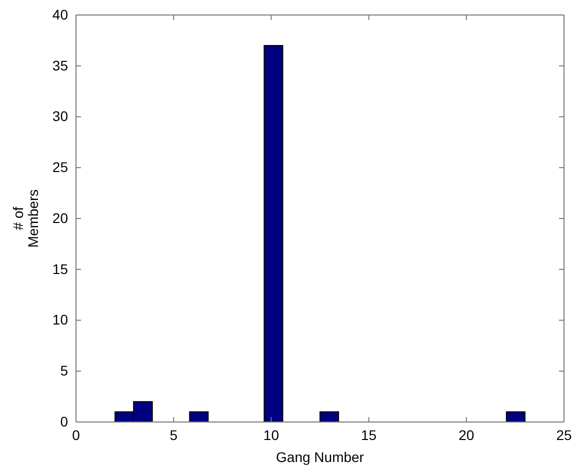 Image resolution: width=580 pixels, height=469 pixels. Describe the element at coordinates (466, 434) in the screenshot. I see `x-tick-label: 20` at that location.